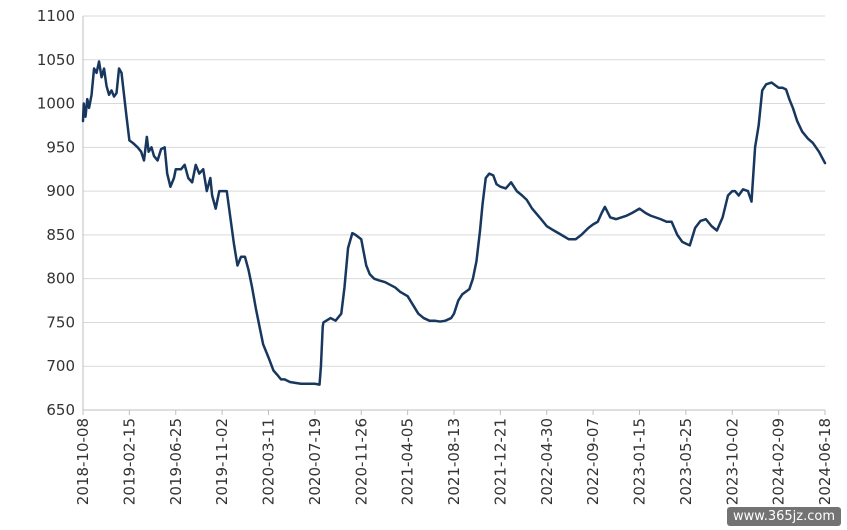 Image resolution: width=847 pixels, height=530 pixels. What do you see at coordinates (83, 461) in the screenshot?
I see `x-tick-label: 2018-10-08` at bounding box center [83, 461].